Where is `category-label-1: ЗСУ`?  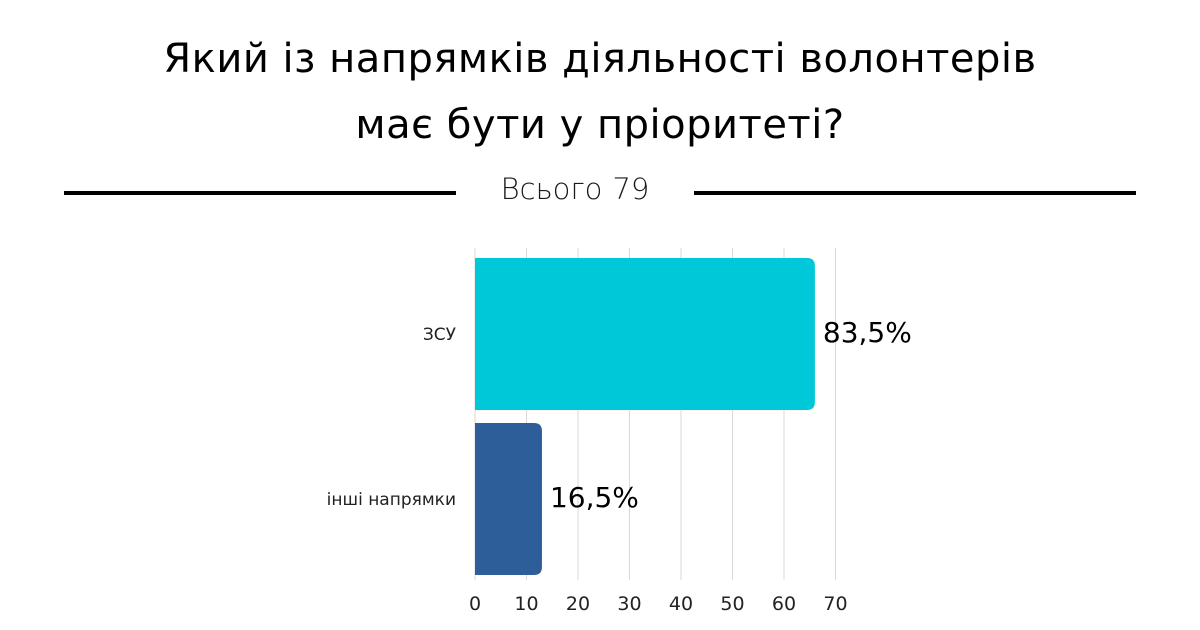 category-label-1: ЗСУ is located at coordinates (440, 335).